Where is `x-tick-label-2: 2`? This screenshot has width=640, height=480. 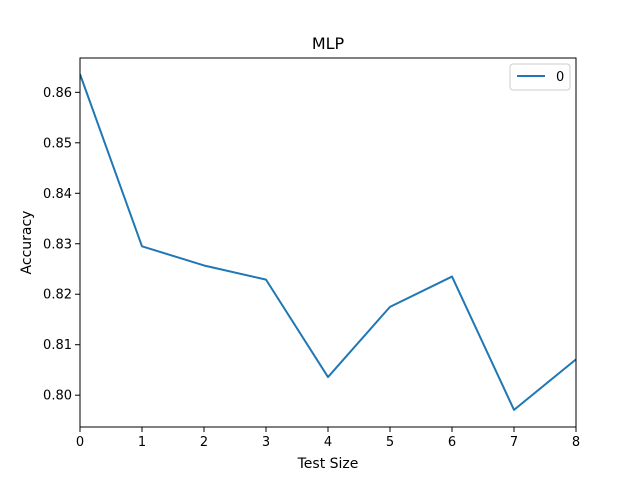
x-tick-label-2: 2 is located at coordinates (204, 442).